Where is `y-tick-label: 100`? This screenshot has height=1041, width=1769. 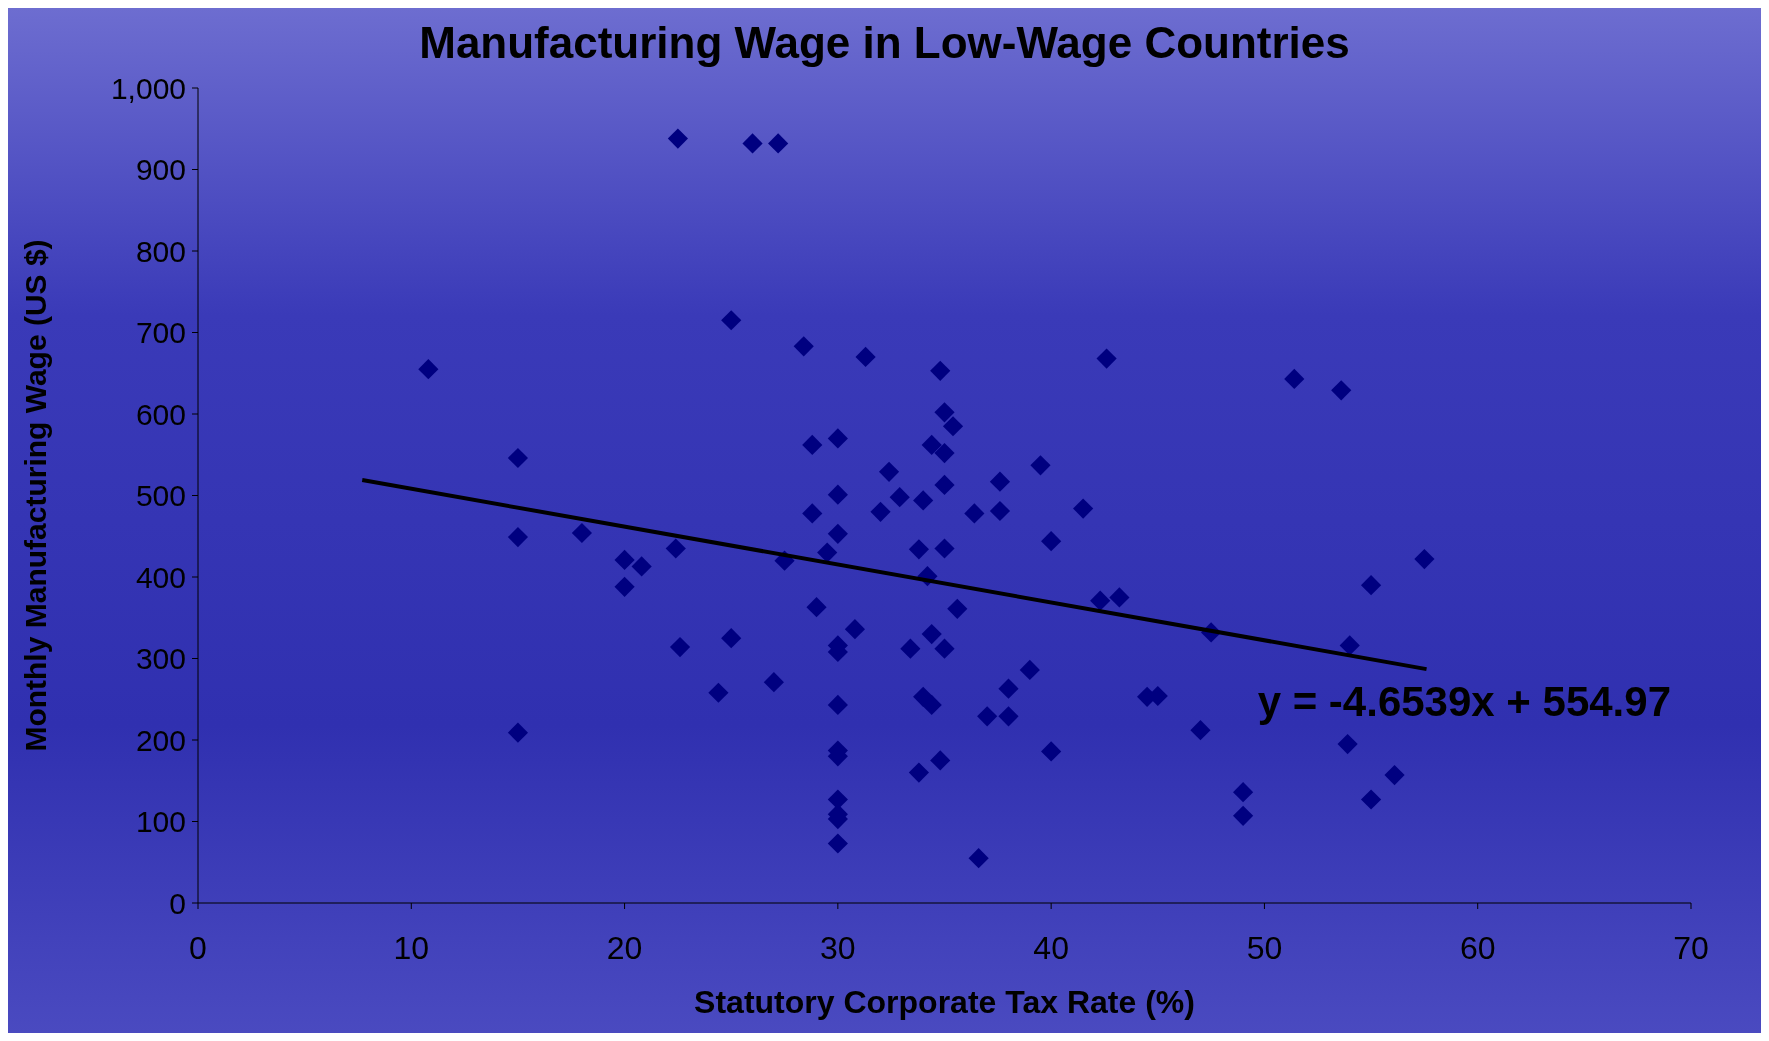
y-tick-label: 100 is located at coordinates (160, 821).